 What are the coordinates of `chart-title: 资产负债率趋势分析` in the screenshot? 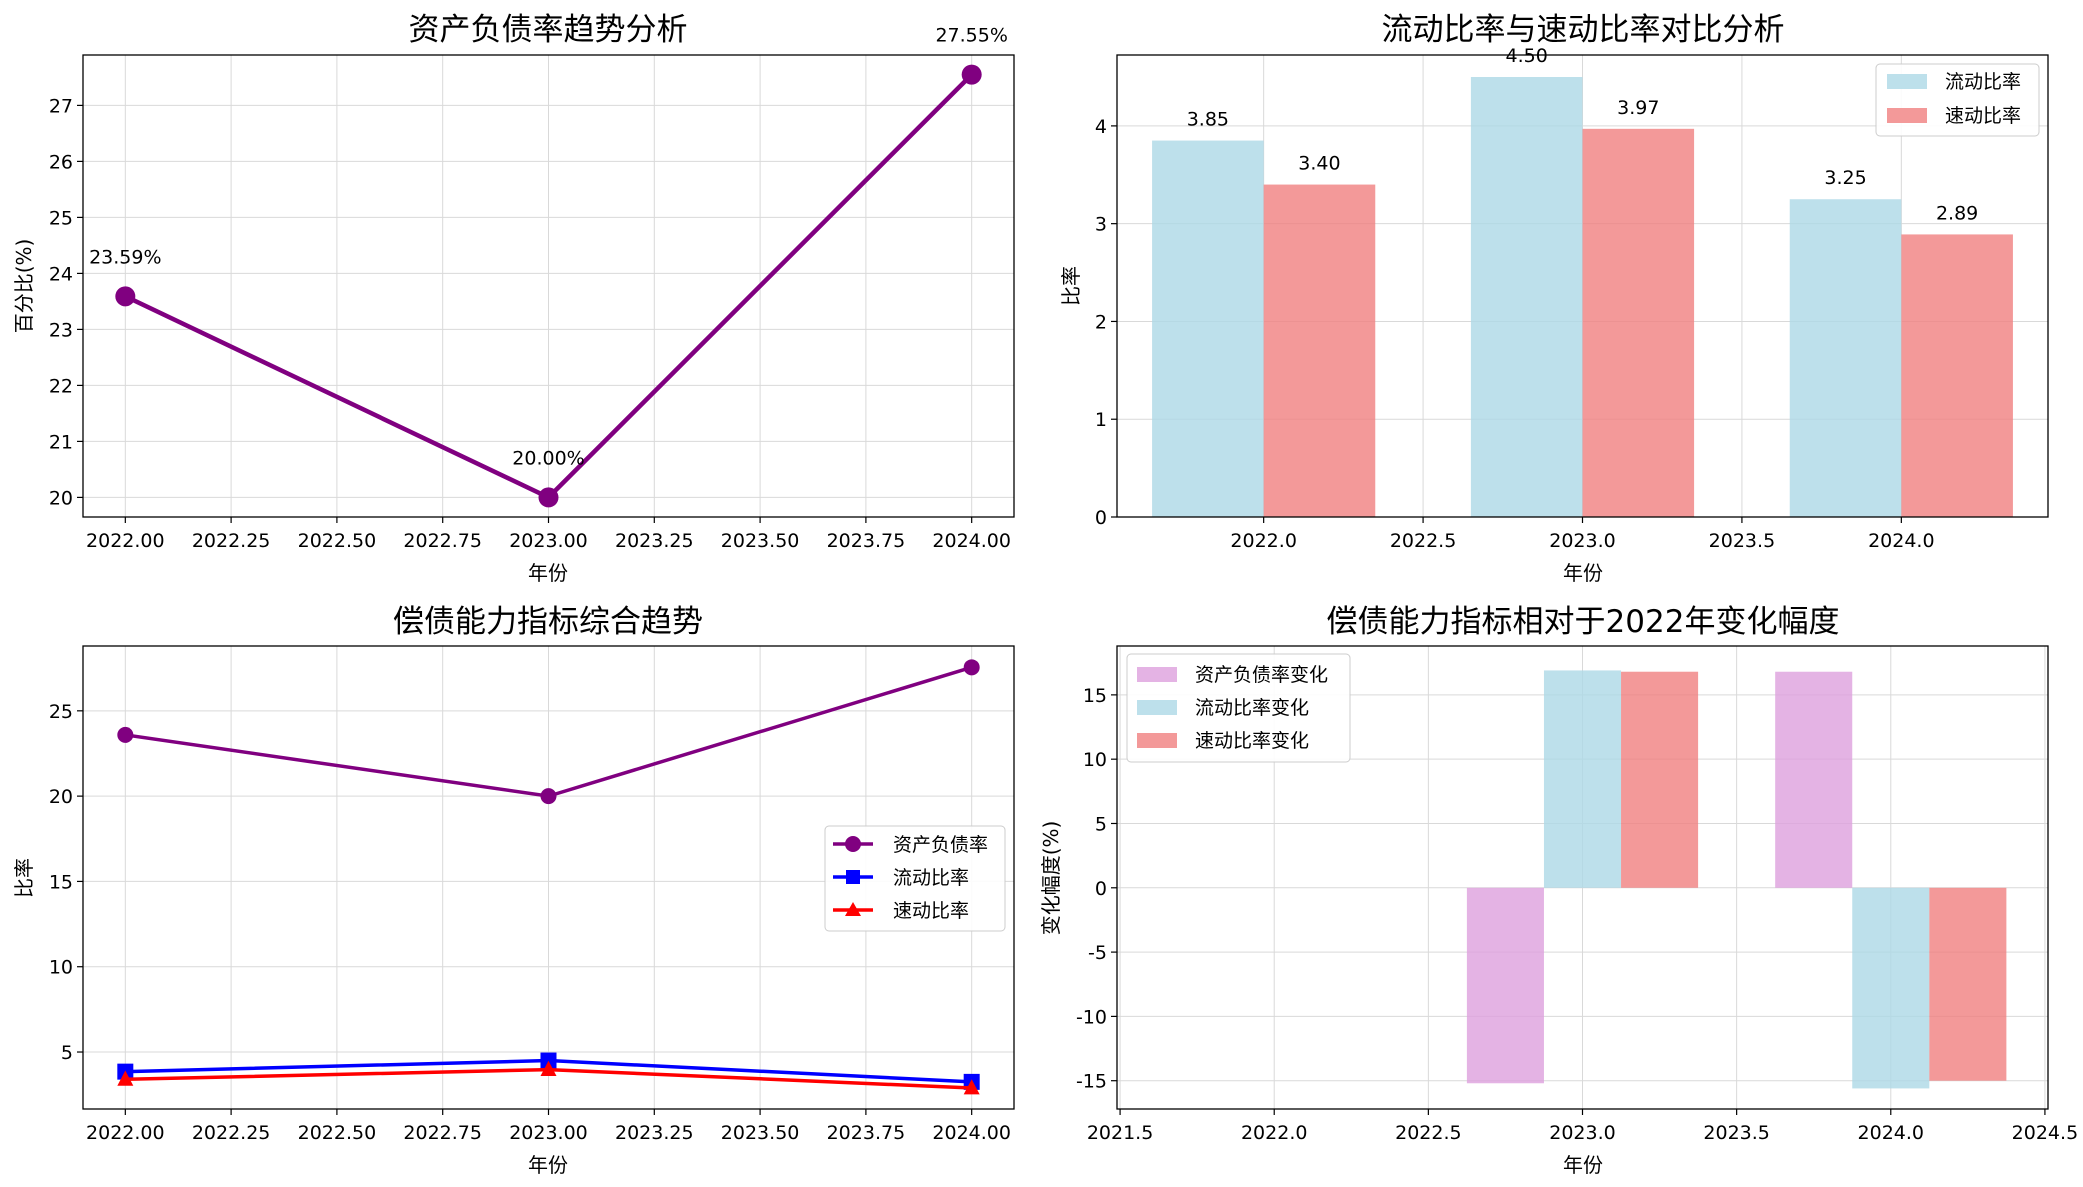 It's located at (548, 30).